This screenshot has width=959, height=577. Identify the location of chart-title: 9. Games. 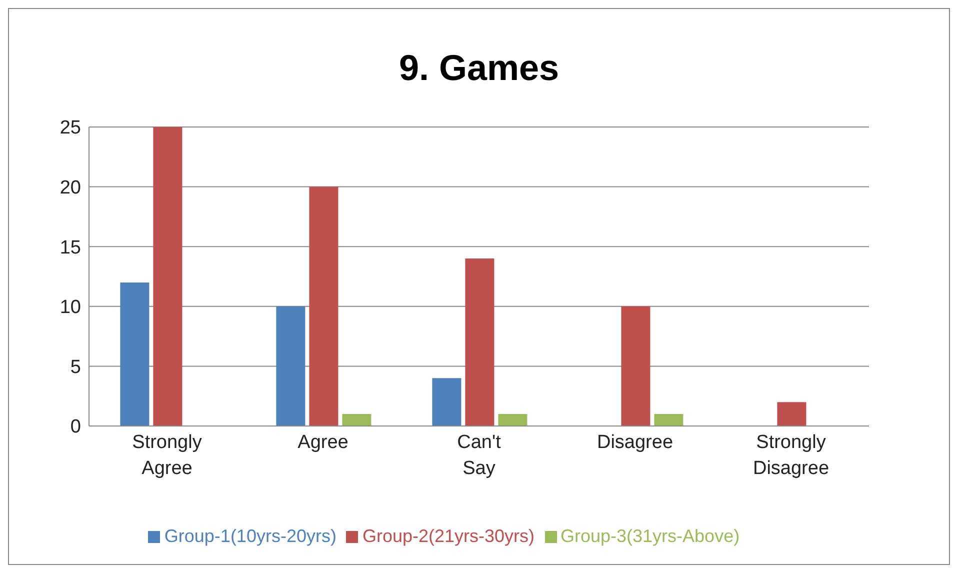
(479, 68).